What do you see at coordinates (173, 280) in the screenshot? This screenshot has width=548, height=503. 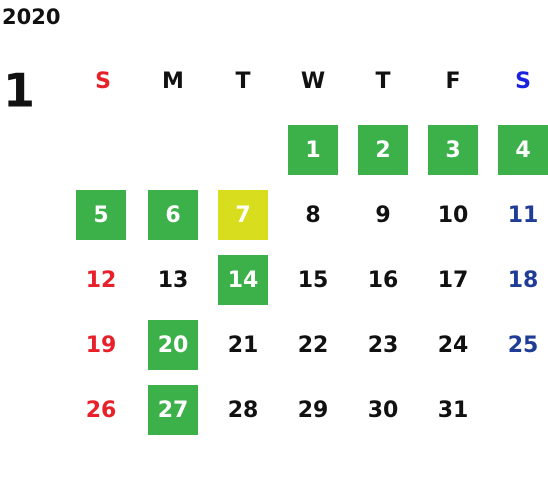 I see `day-number: 13` at bounding box center [173, 280].